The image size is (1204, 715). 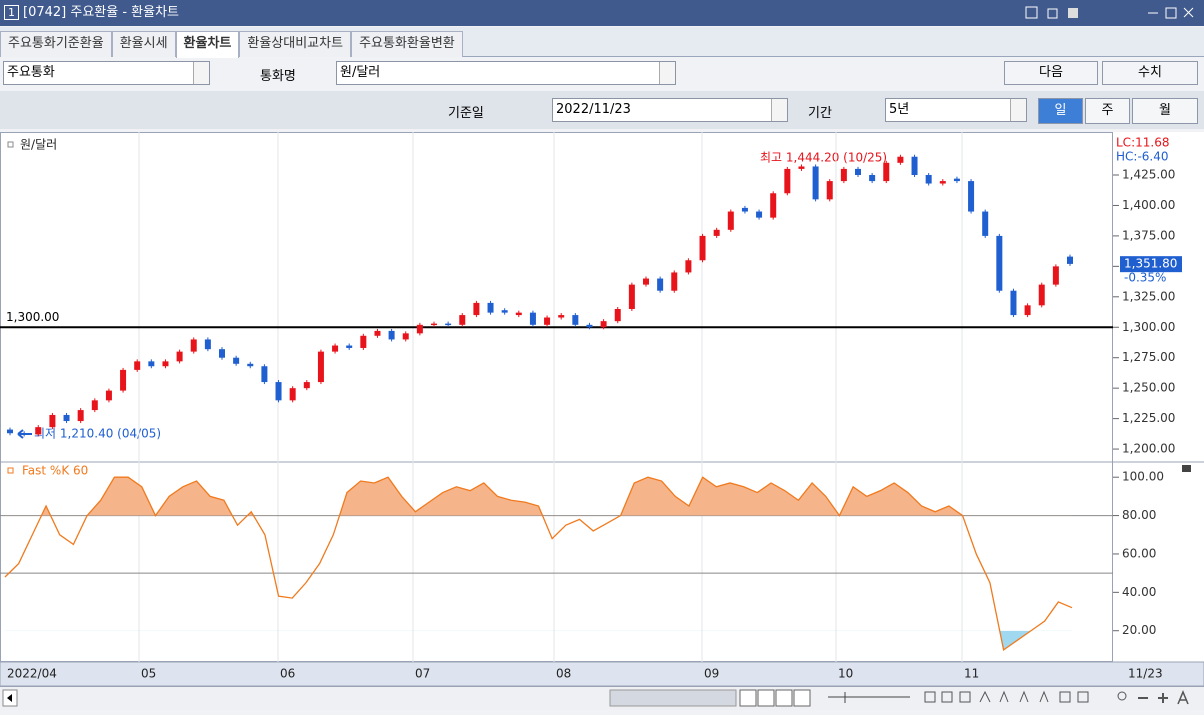 I want to click on tab: 환율시세, so click(x=143, y=44).